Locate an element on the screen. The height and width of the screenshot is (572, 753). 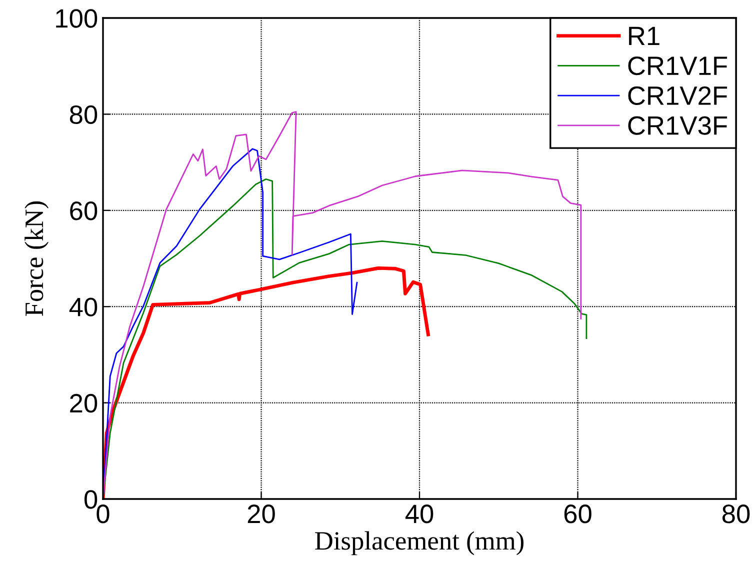
y-tick-label: 0 is located at coordinates (91, 499).